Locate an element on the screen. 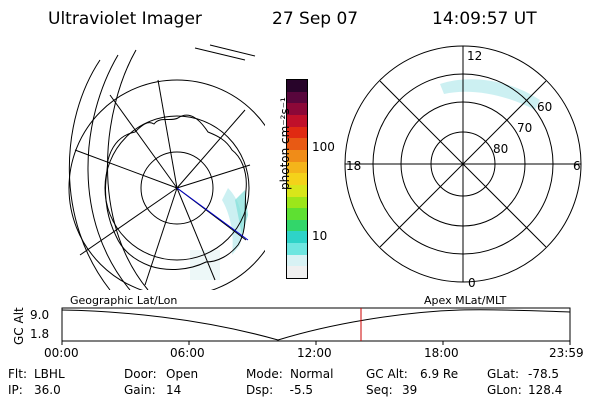 The image size is (600, 400). timeline-x-tick-0600: 06:00 is located at coordinates (187, 353).